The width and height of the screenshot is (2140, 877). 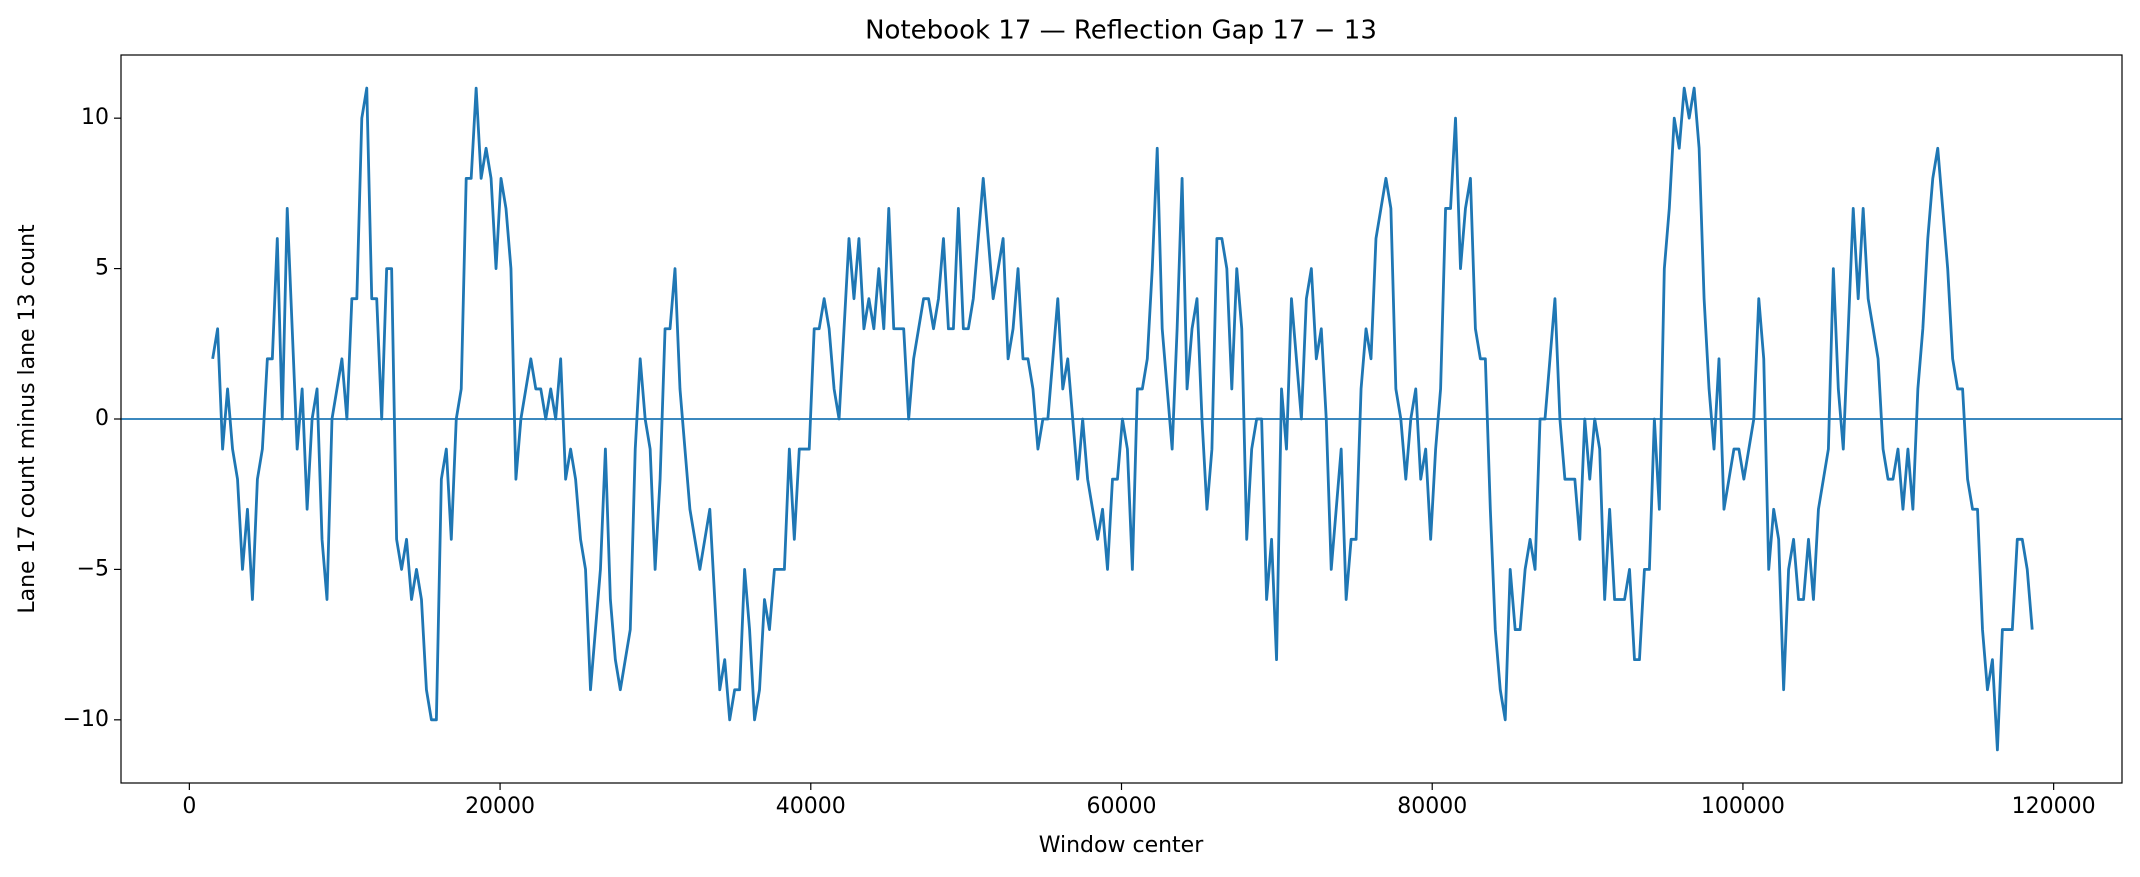 I want to click on x-tick-label: 40000, so click(x=811, y=806).